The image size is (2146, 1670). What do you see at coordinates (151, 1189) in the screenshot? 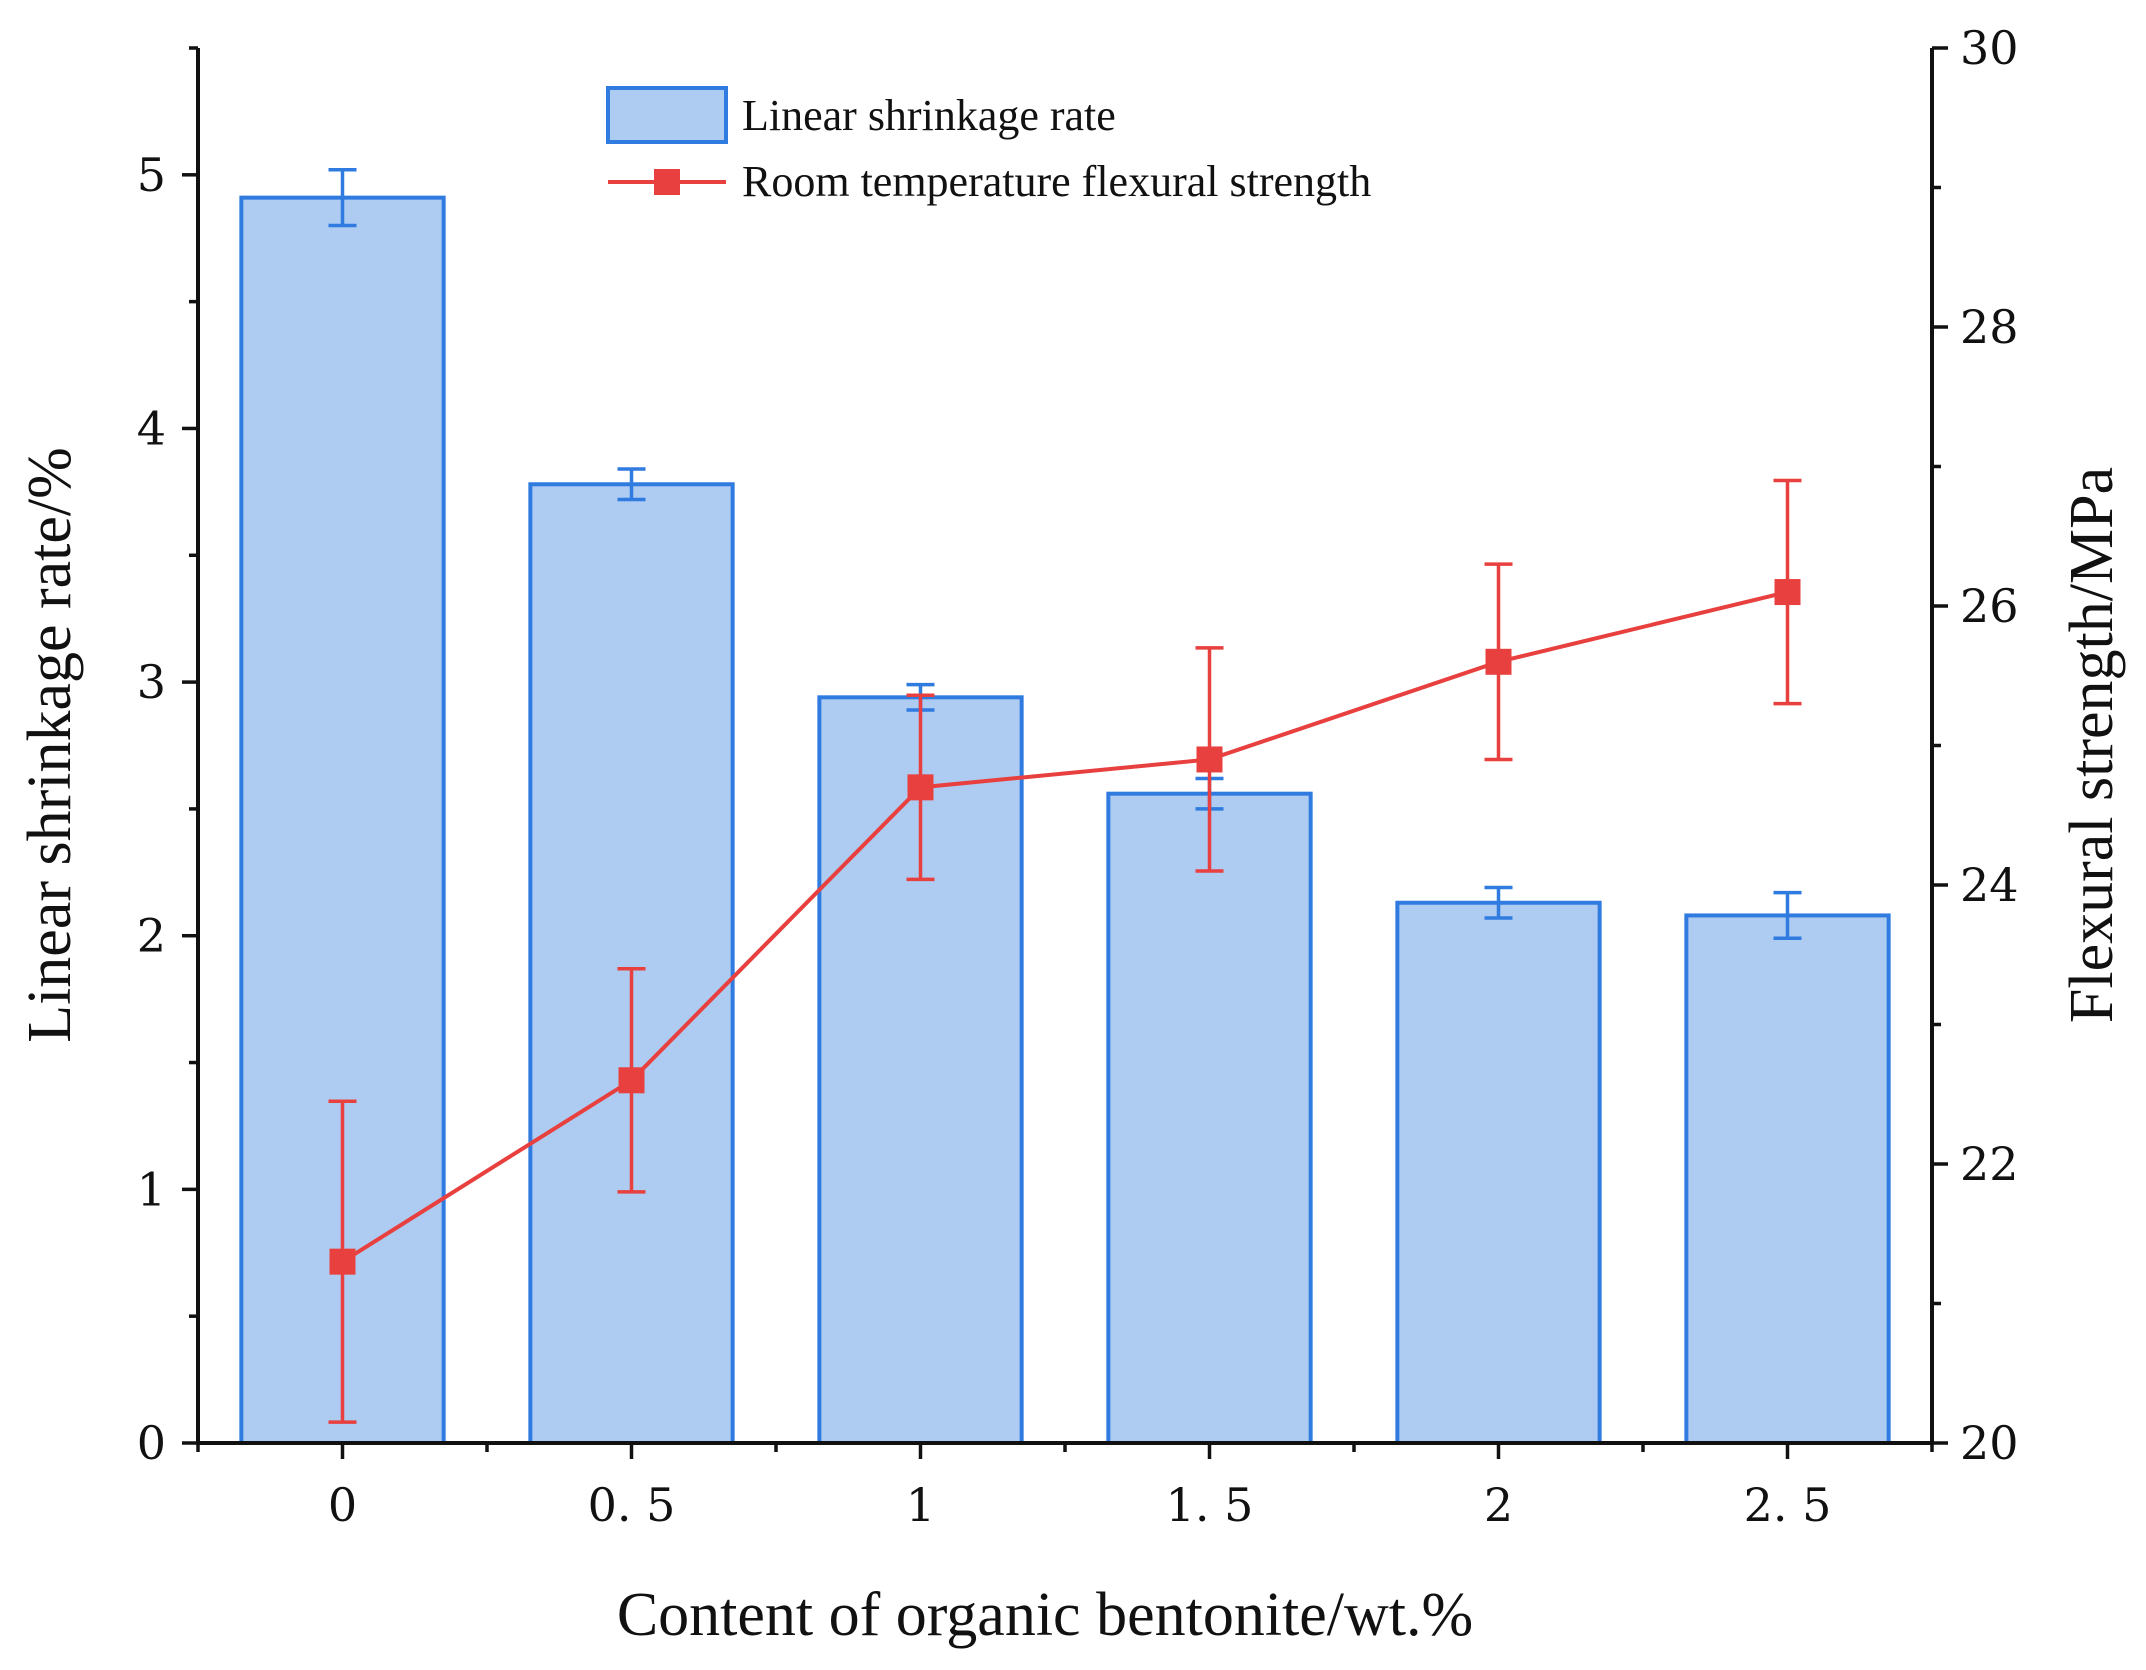
I see `left-tick-label: 1` at bounding box center [151, 1189].